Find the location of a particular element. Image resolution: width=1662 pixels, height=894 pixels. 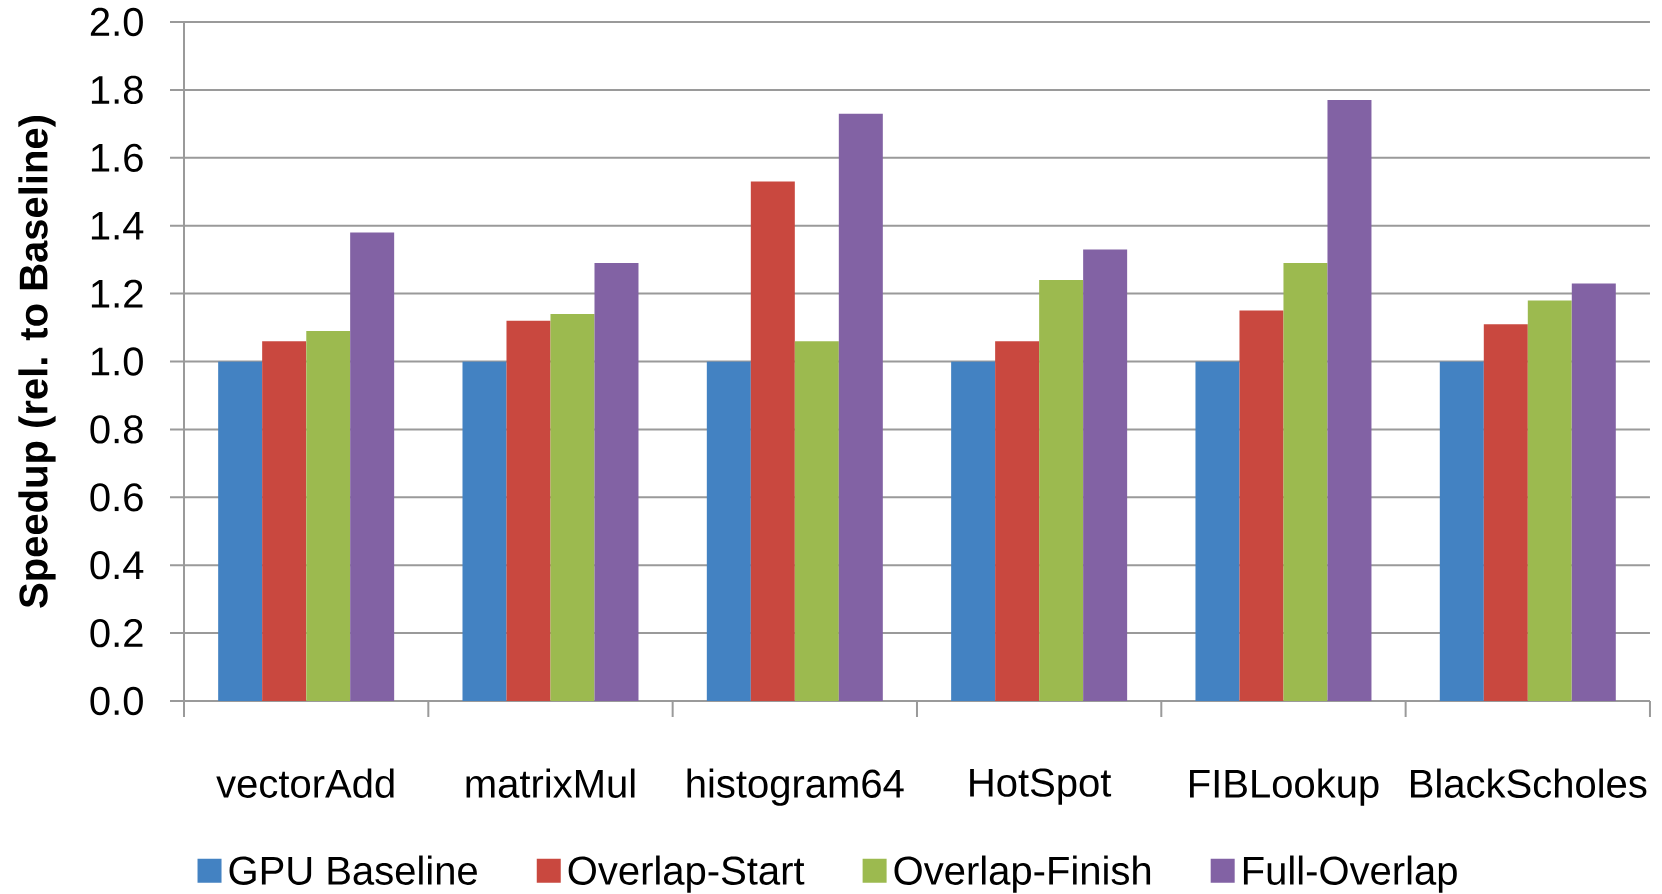

y-tick-label: 0.4 is located at coordinates (117, 565).